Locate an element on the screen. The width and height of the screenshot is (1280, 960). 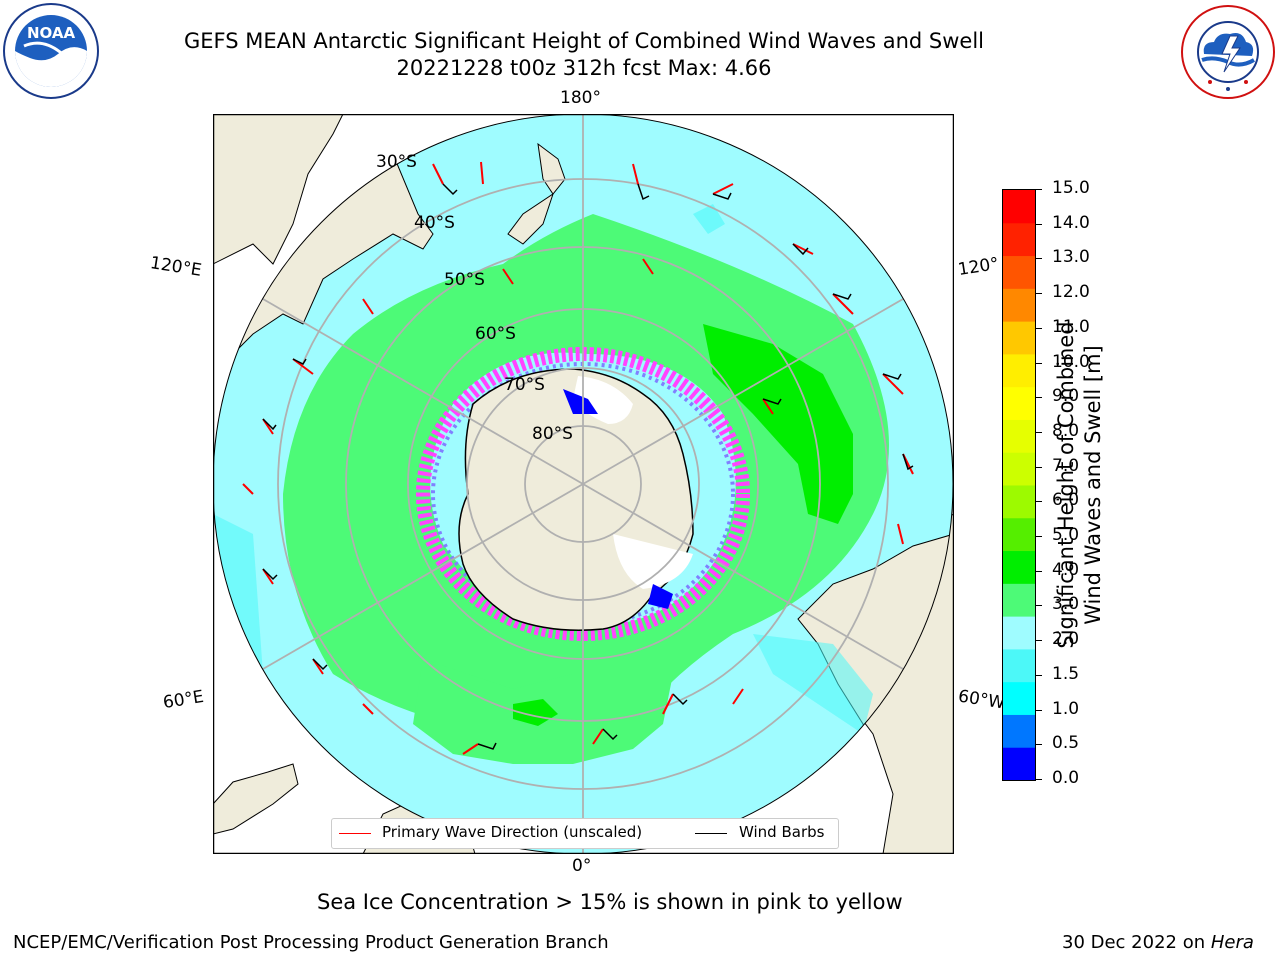
colorbar-title-line2: Wind Waves and Swell [m] is located at coordinates (1093, 485).